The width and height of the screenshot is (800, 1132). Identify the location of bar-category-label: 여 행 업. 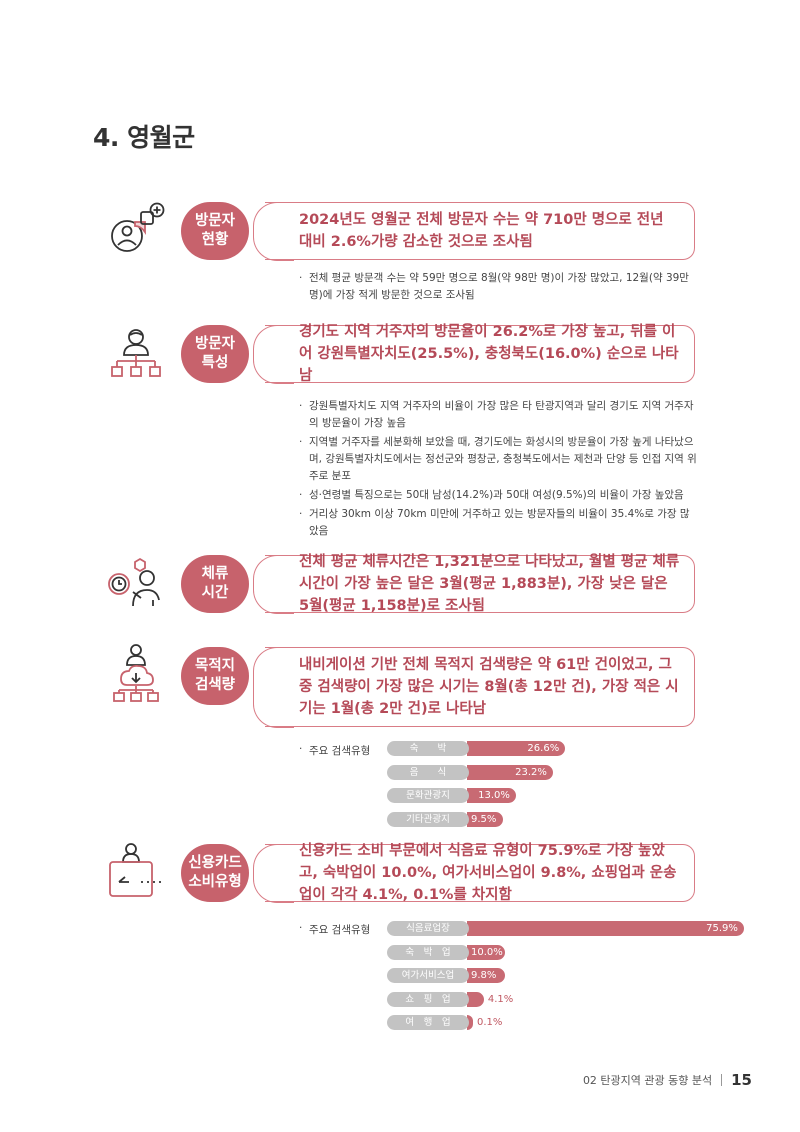
(428, 1022).